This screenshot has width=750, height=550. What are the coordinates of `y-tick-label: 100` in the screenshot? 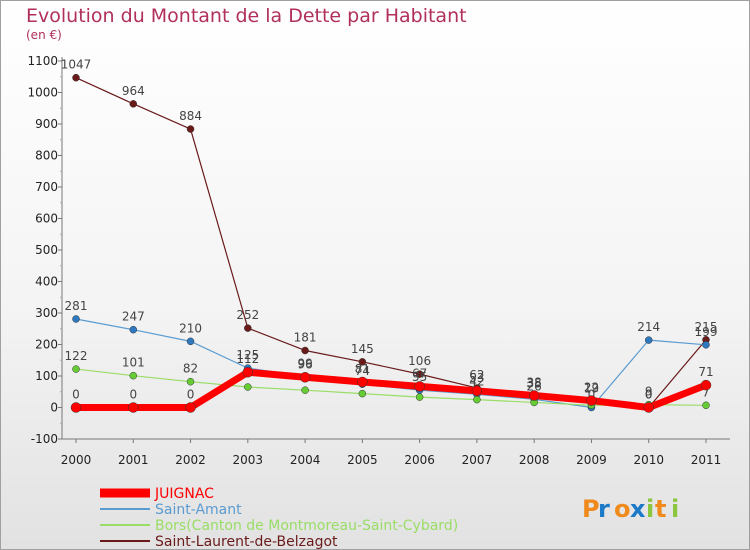 It's located at (46, 376).